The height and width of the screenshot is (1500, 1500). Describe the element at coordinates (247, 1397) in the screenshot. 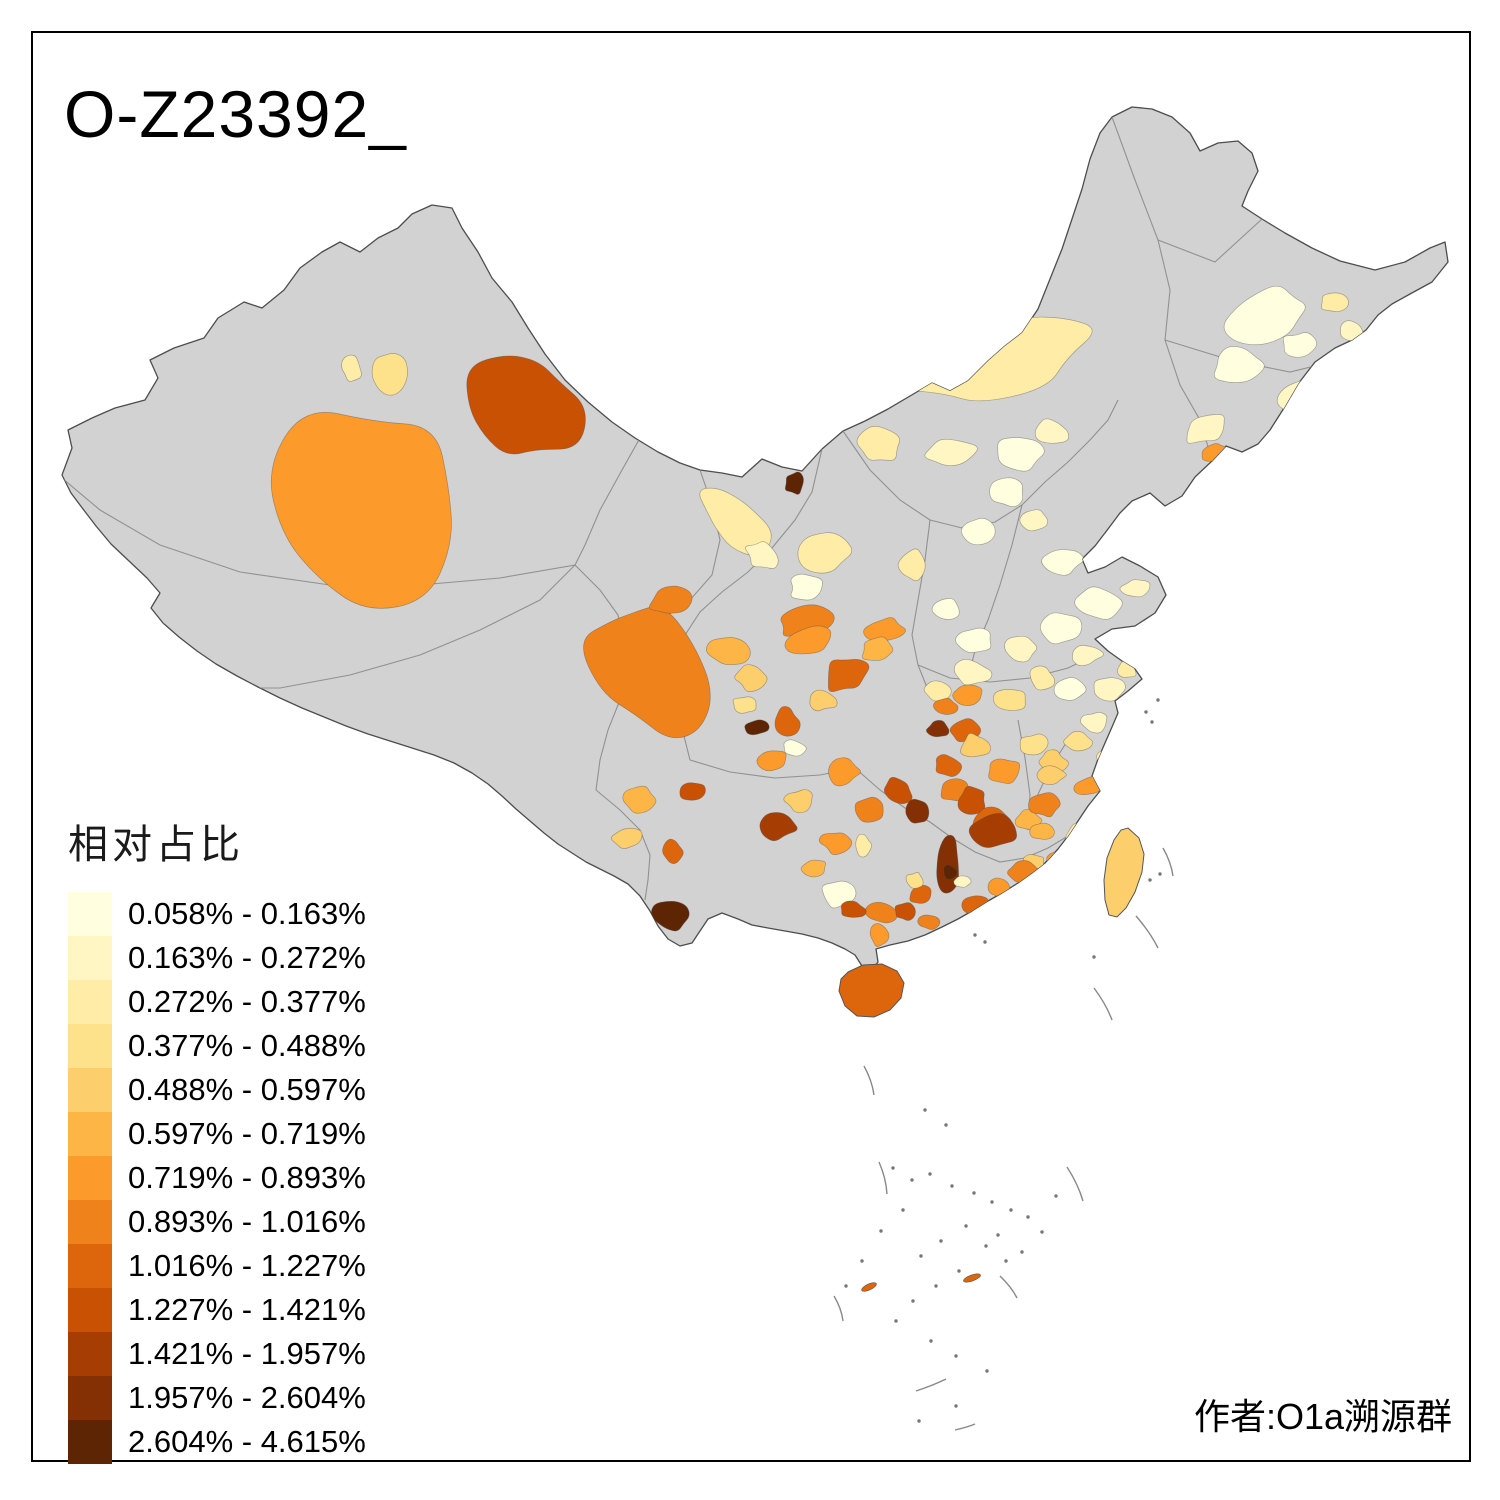

I see `legend-label: 1.957% - 2.604%` at that location.